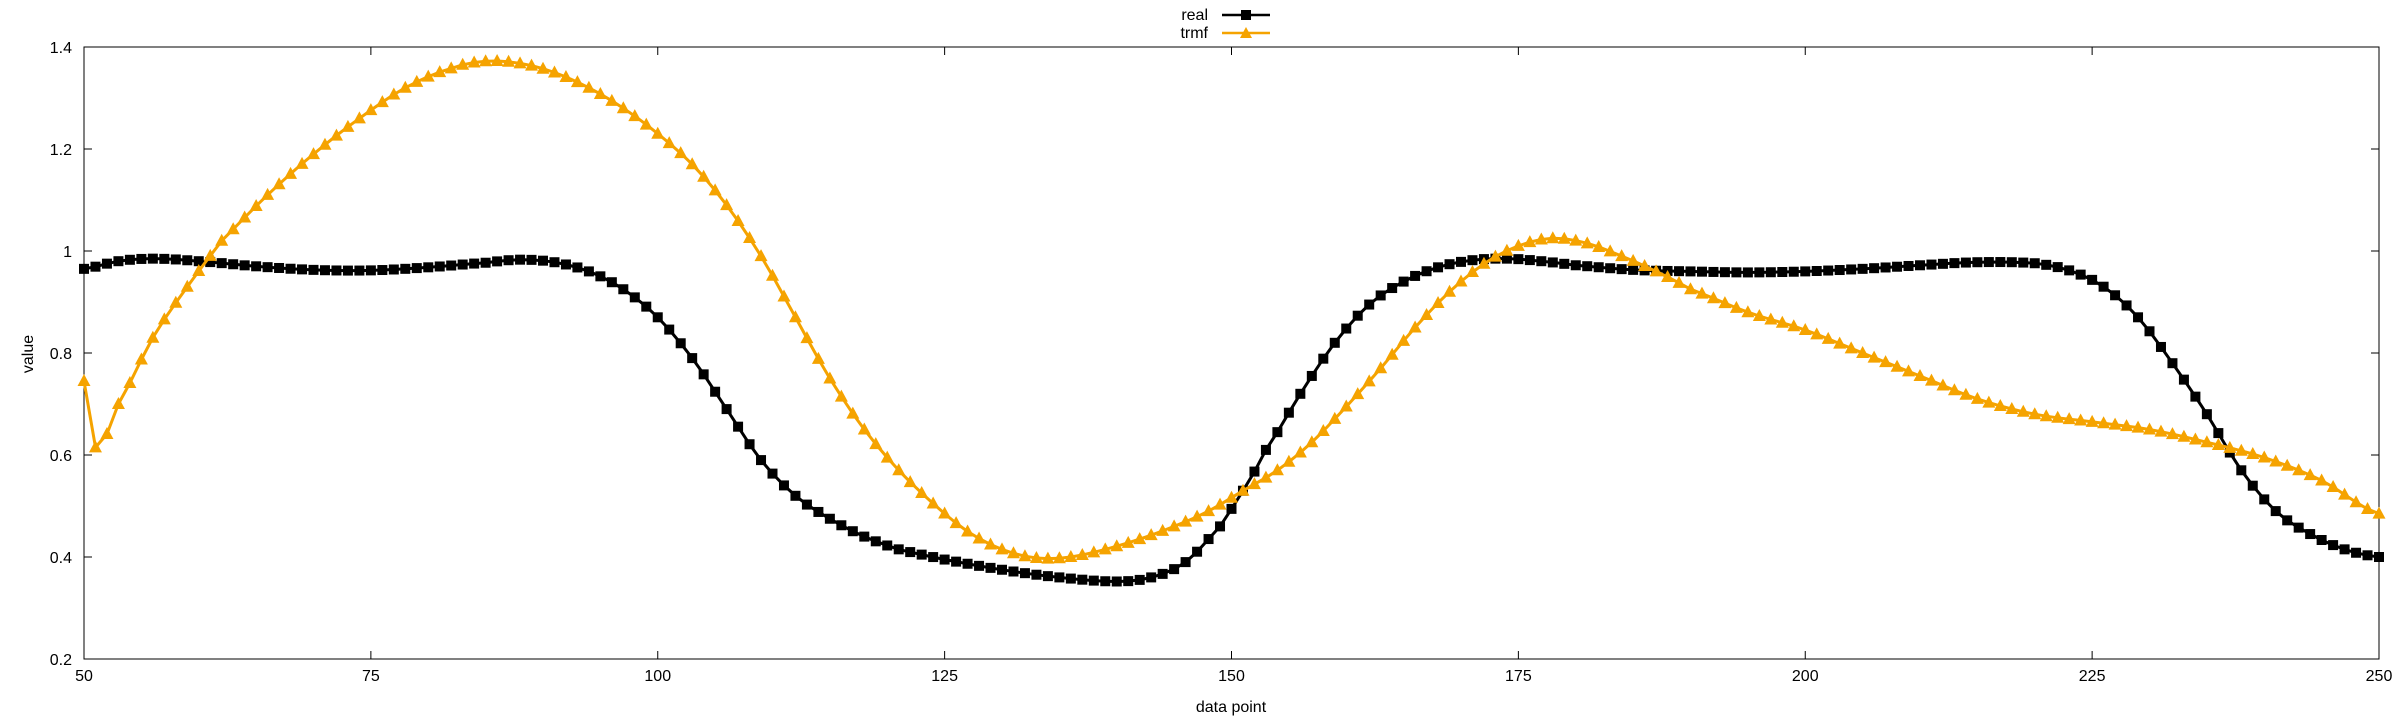  I want to click on x-tick-label: 150, so click(1231, 676).